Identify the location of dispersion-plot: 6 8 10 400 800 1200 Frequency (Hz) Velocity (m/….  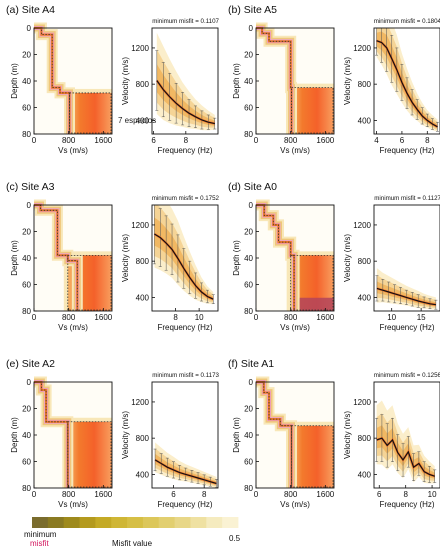
(391, 445).